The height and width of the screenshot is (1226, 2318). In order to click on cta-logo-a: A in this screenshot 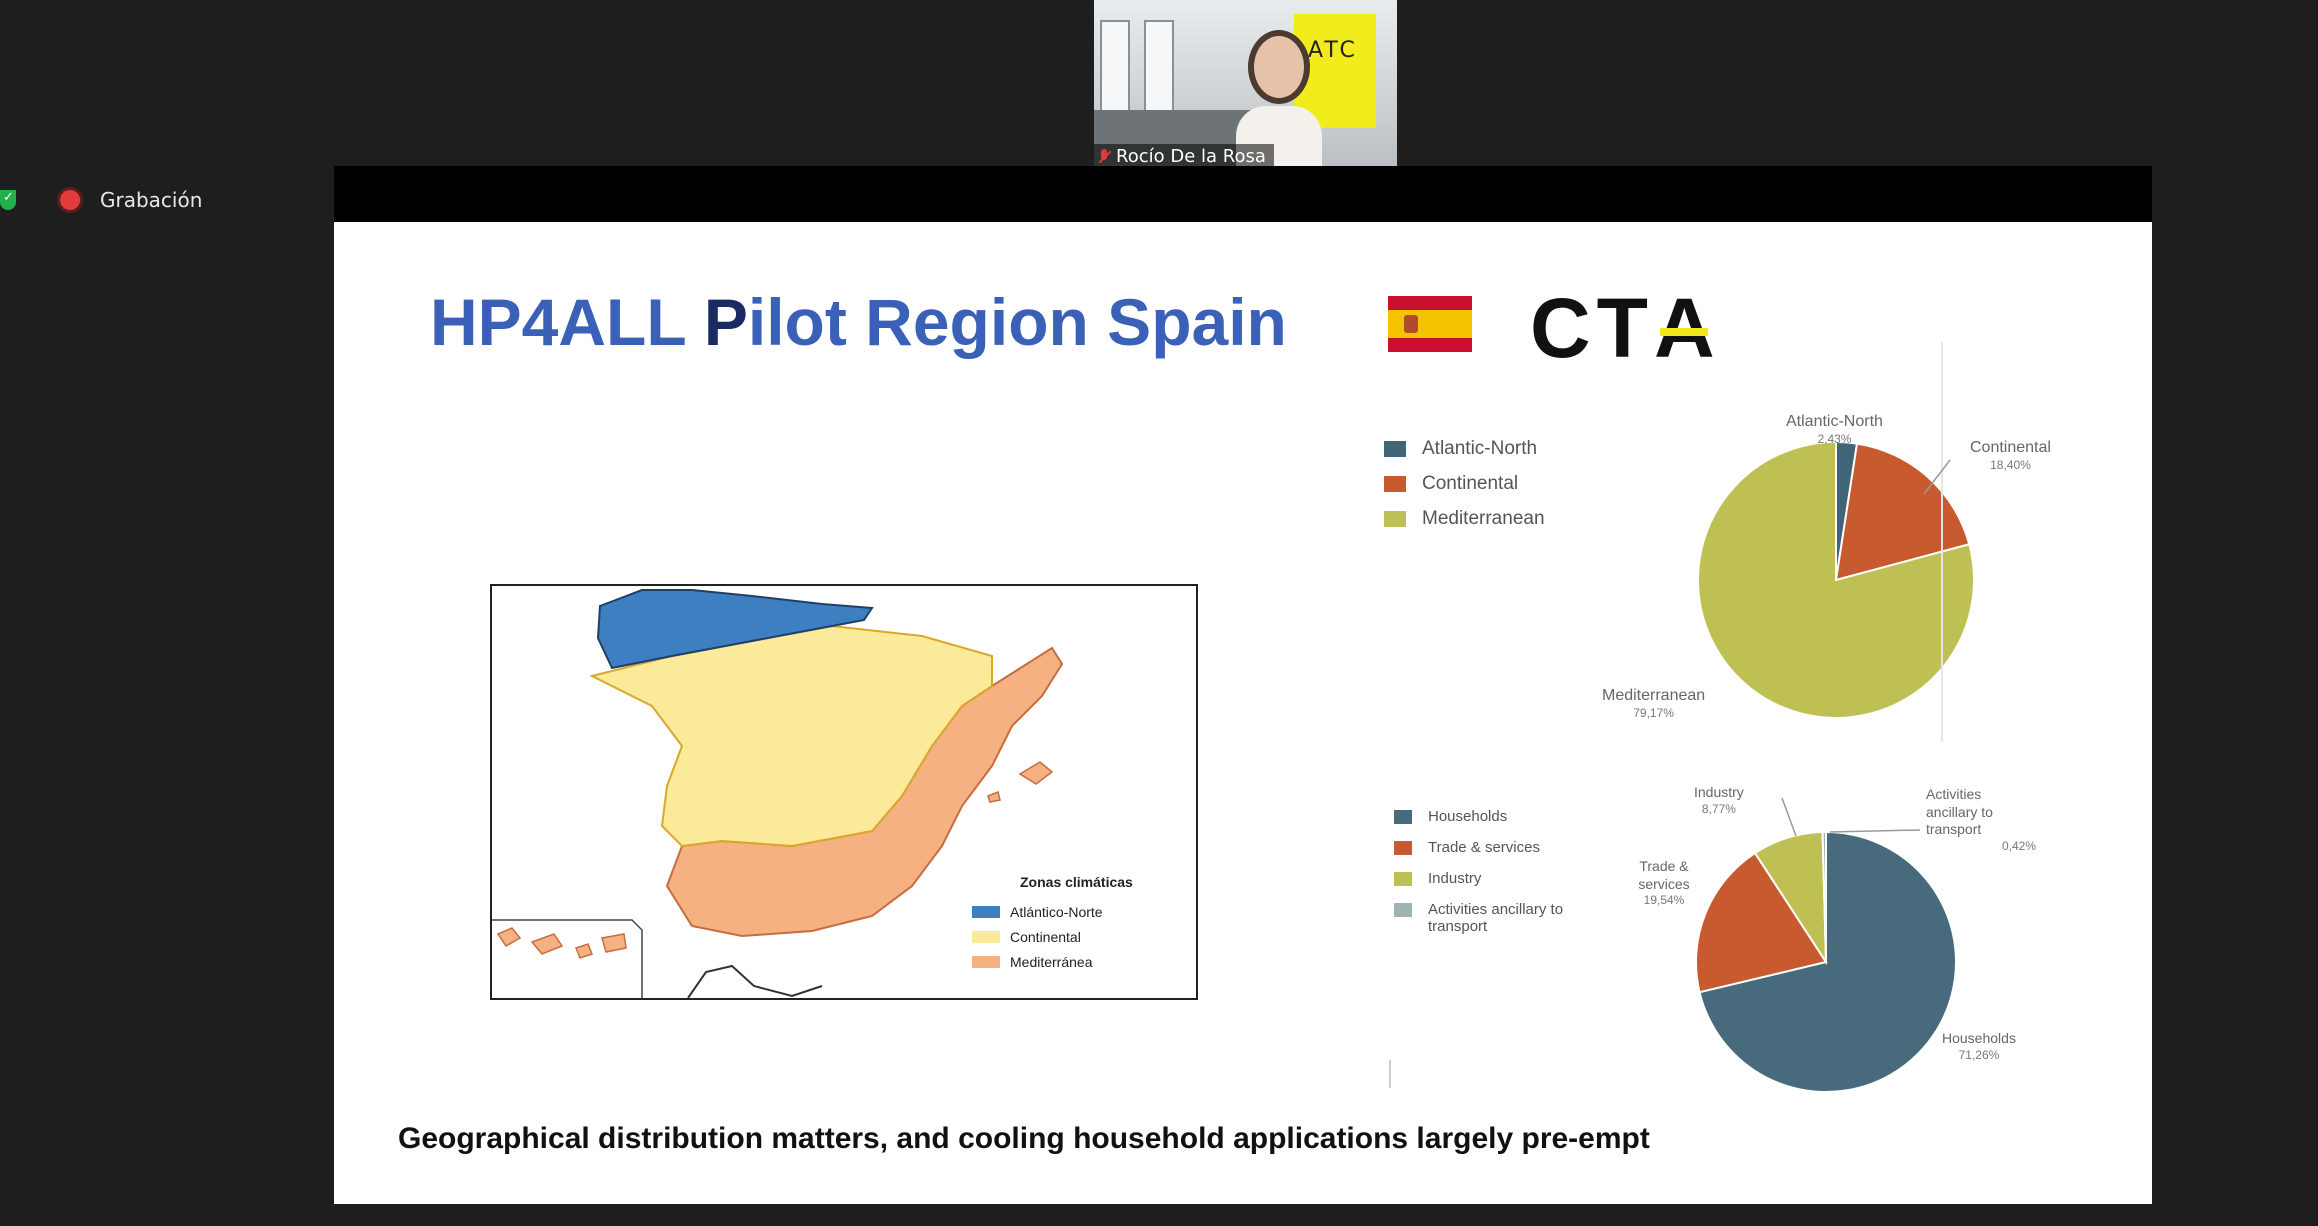, I will do `click(1687, 328)`.